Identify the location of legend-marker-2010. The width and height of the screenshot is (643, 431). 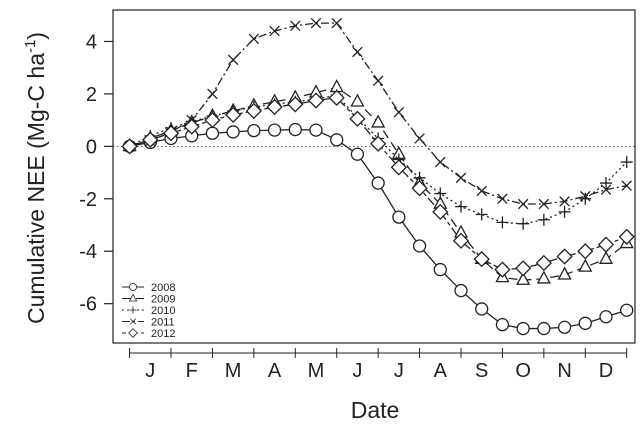
(133, 310).